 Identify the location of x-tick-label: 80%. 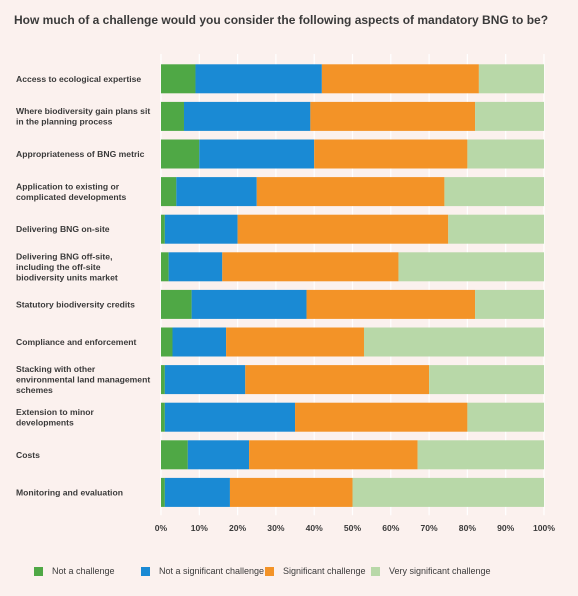
(468, 528).